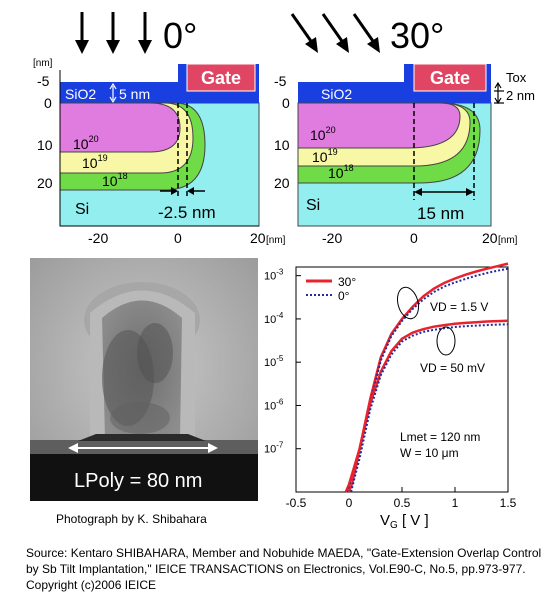  What do you see at coordinates (446, 341) in the screenshot?
I see `vd-low-marker` at bounding box center [446, 341].